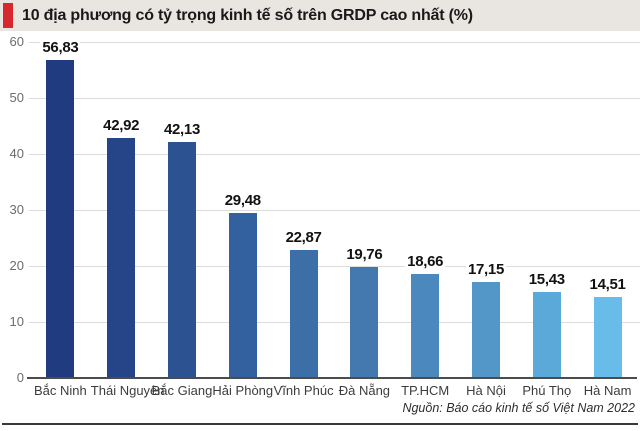 The width and height of the screenshot is (640, 431). Describe the element at coordinates (546, 279) in the screenshot. I see `bar-value-label: 15,43` at that location.